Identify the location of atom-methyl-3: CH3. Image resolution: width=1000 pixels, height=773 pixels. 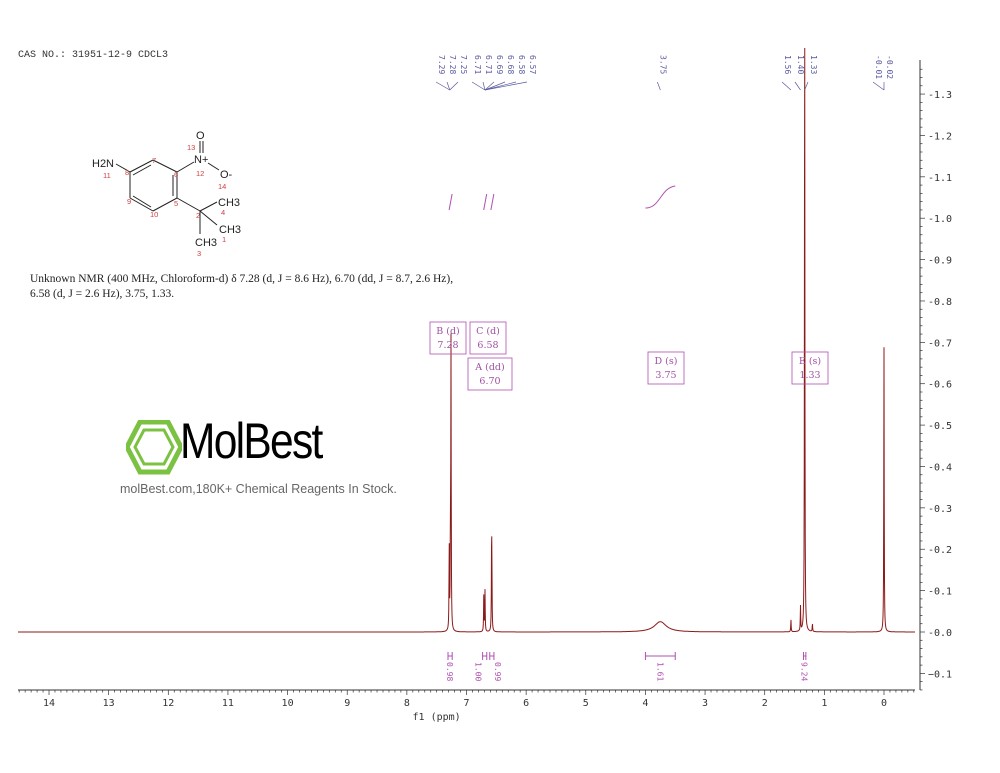
(206, 243).